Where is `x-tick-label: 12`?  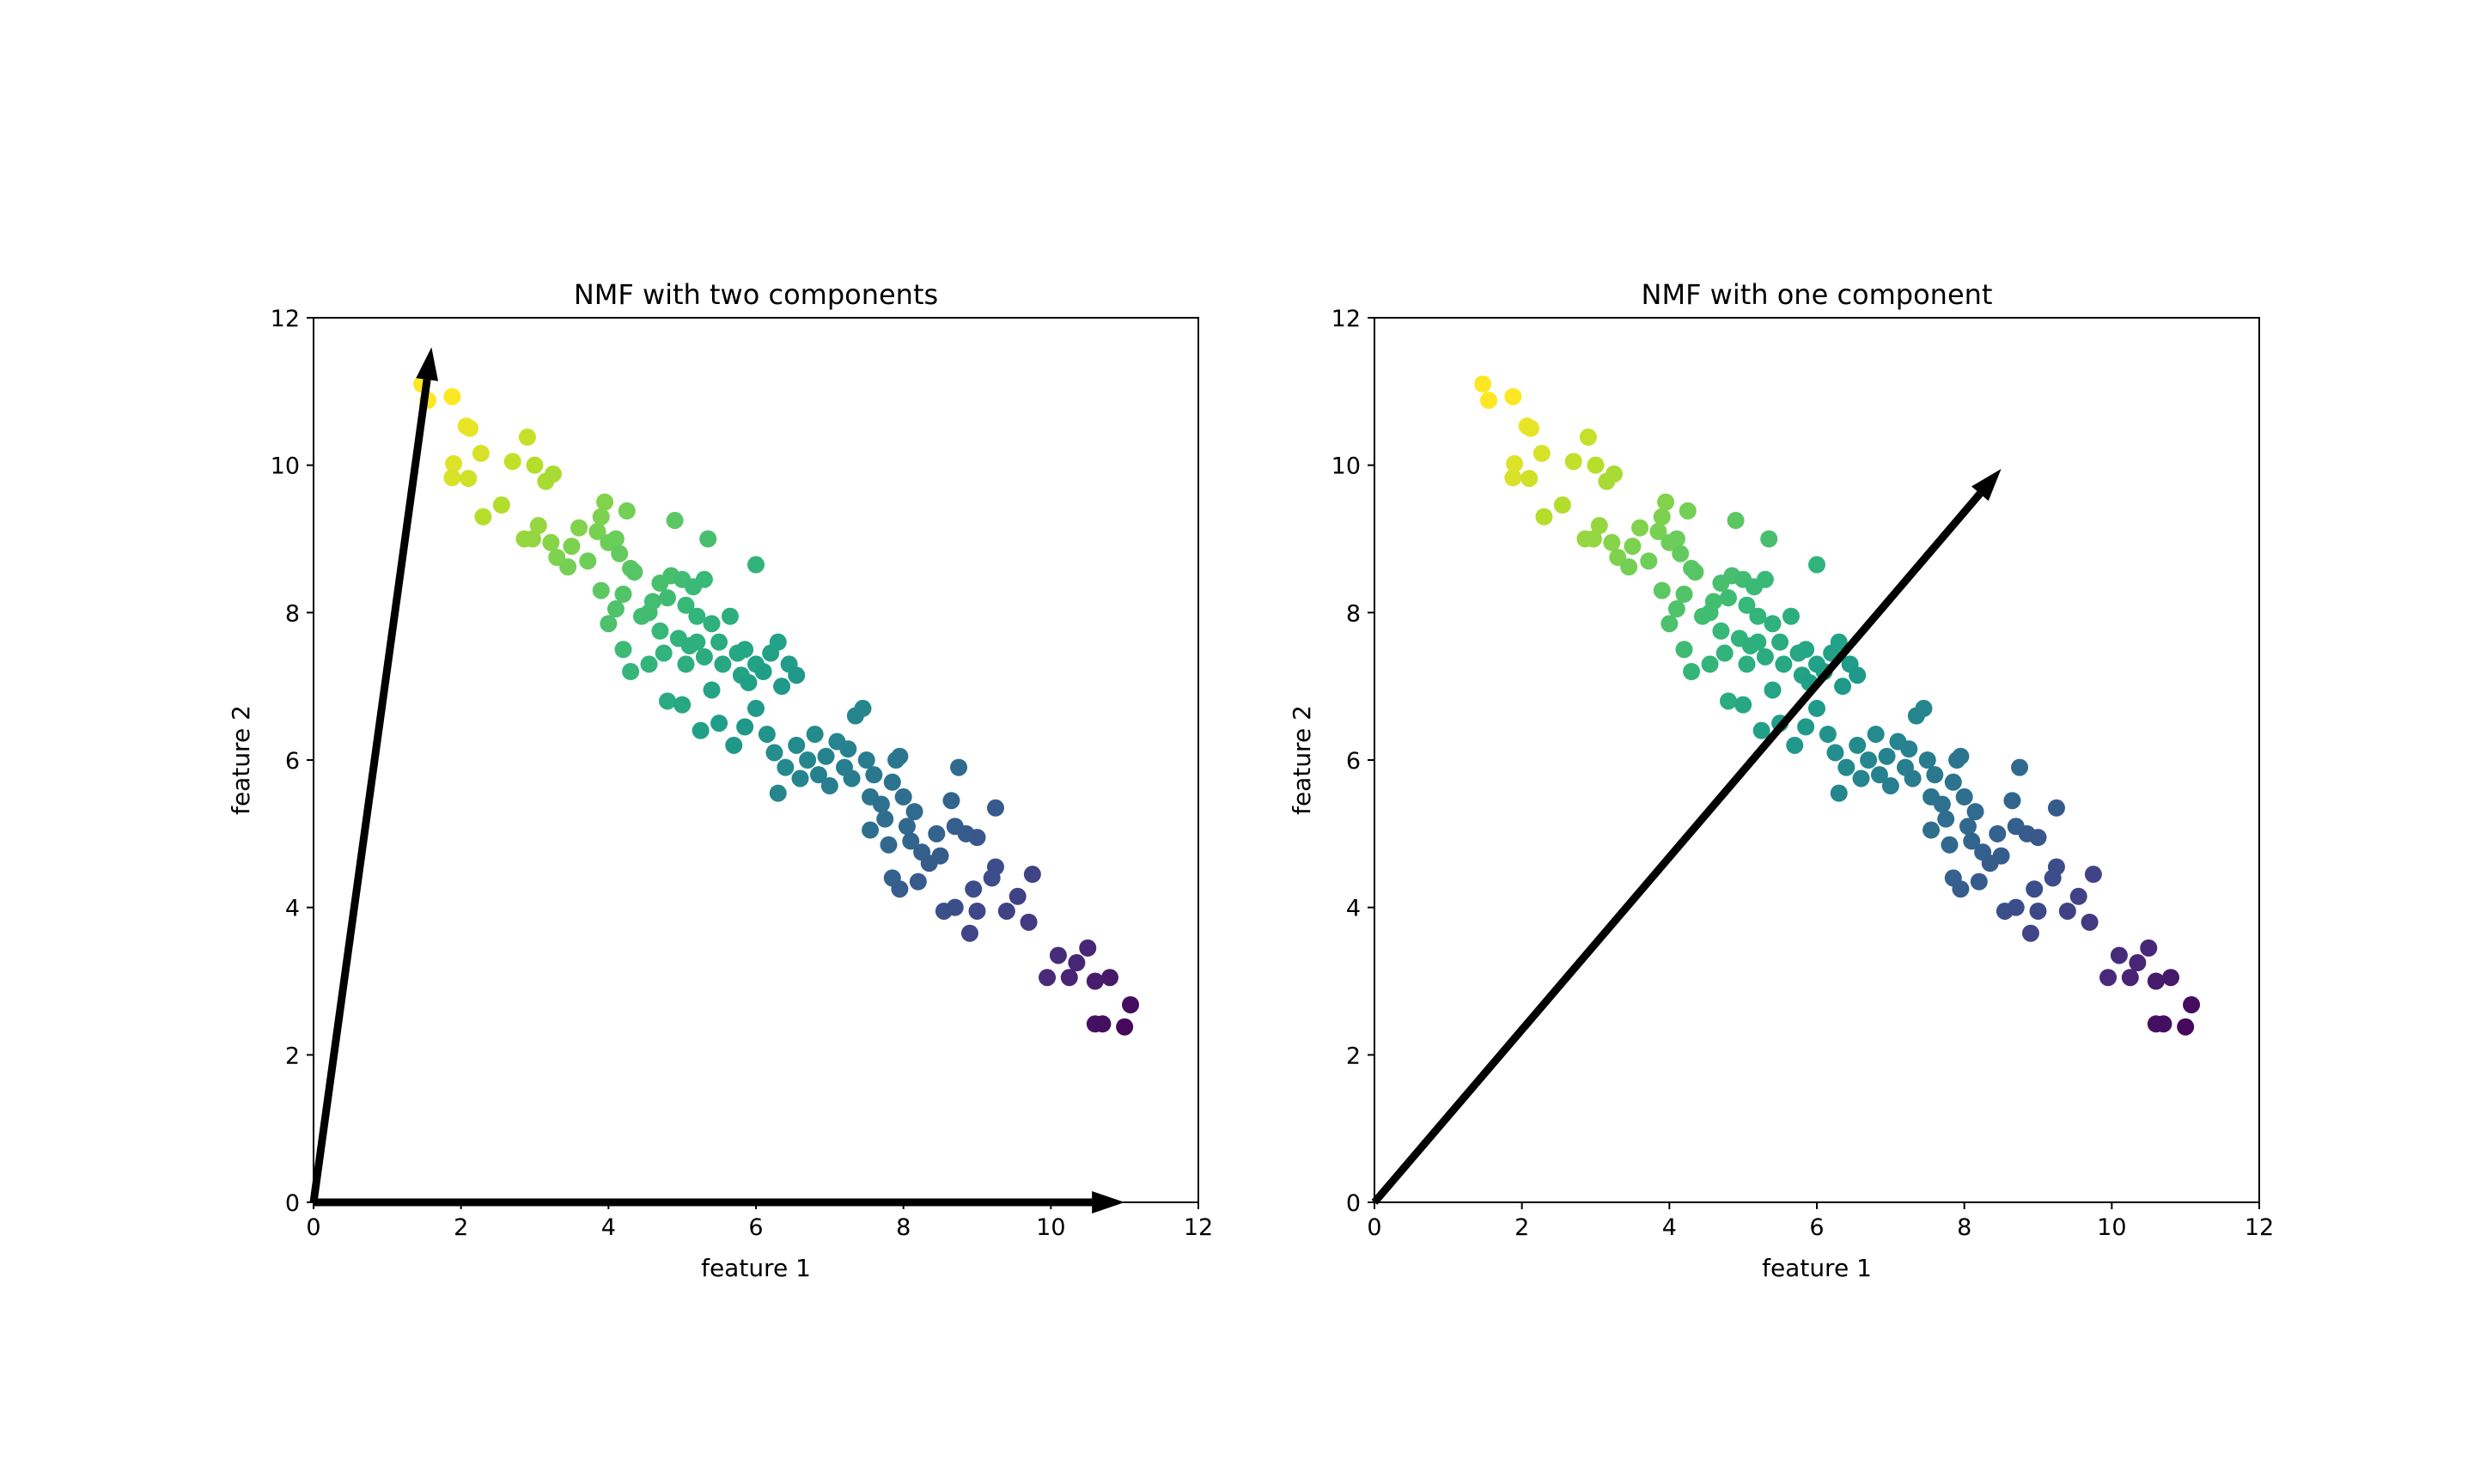
x-tick-label: 12 is located at coordinates (2259, 1227).